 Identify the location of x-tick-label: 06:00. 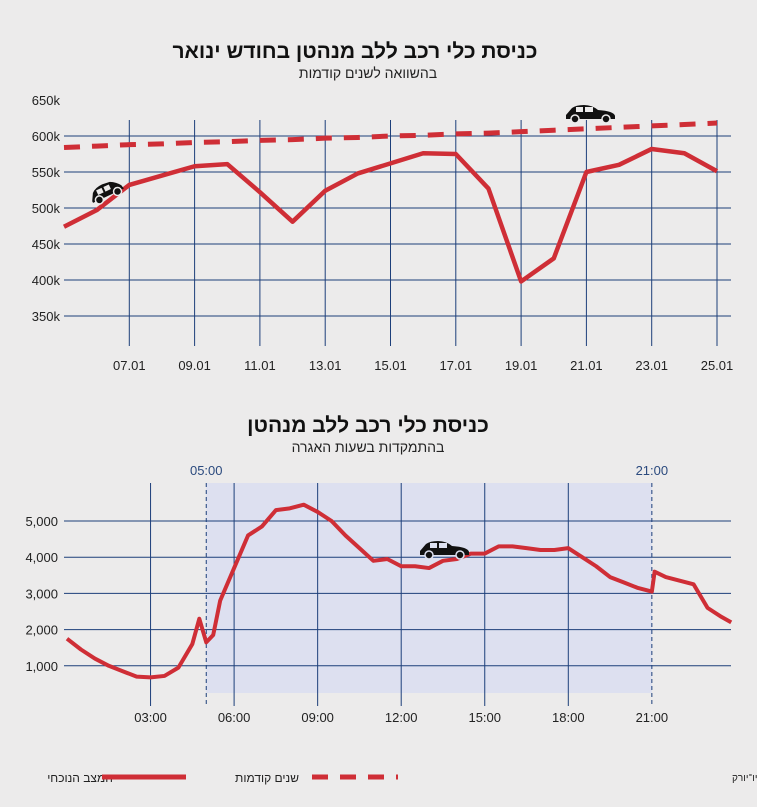
(234, 717).